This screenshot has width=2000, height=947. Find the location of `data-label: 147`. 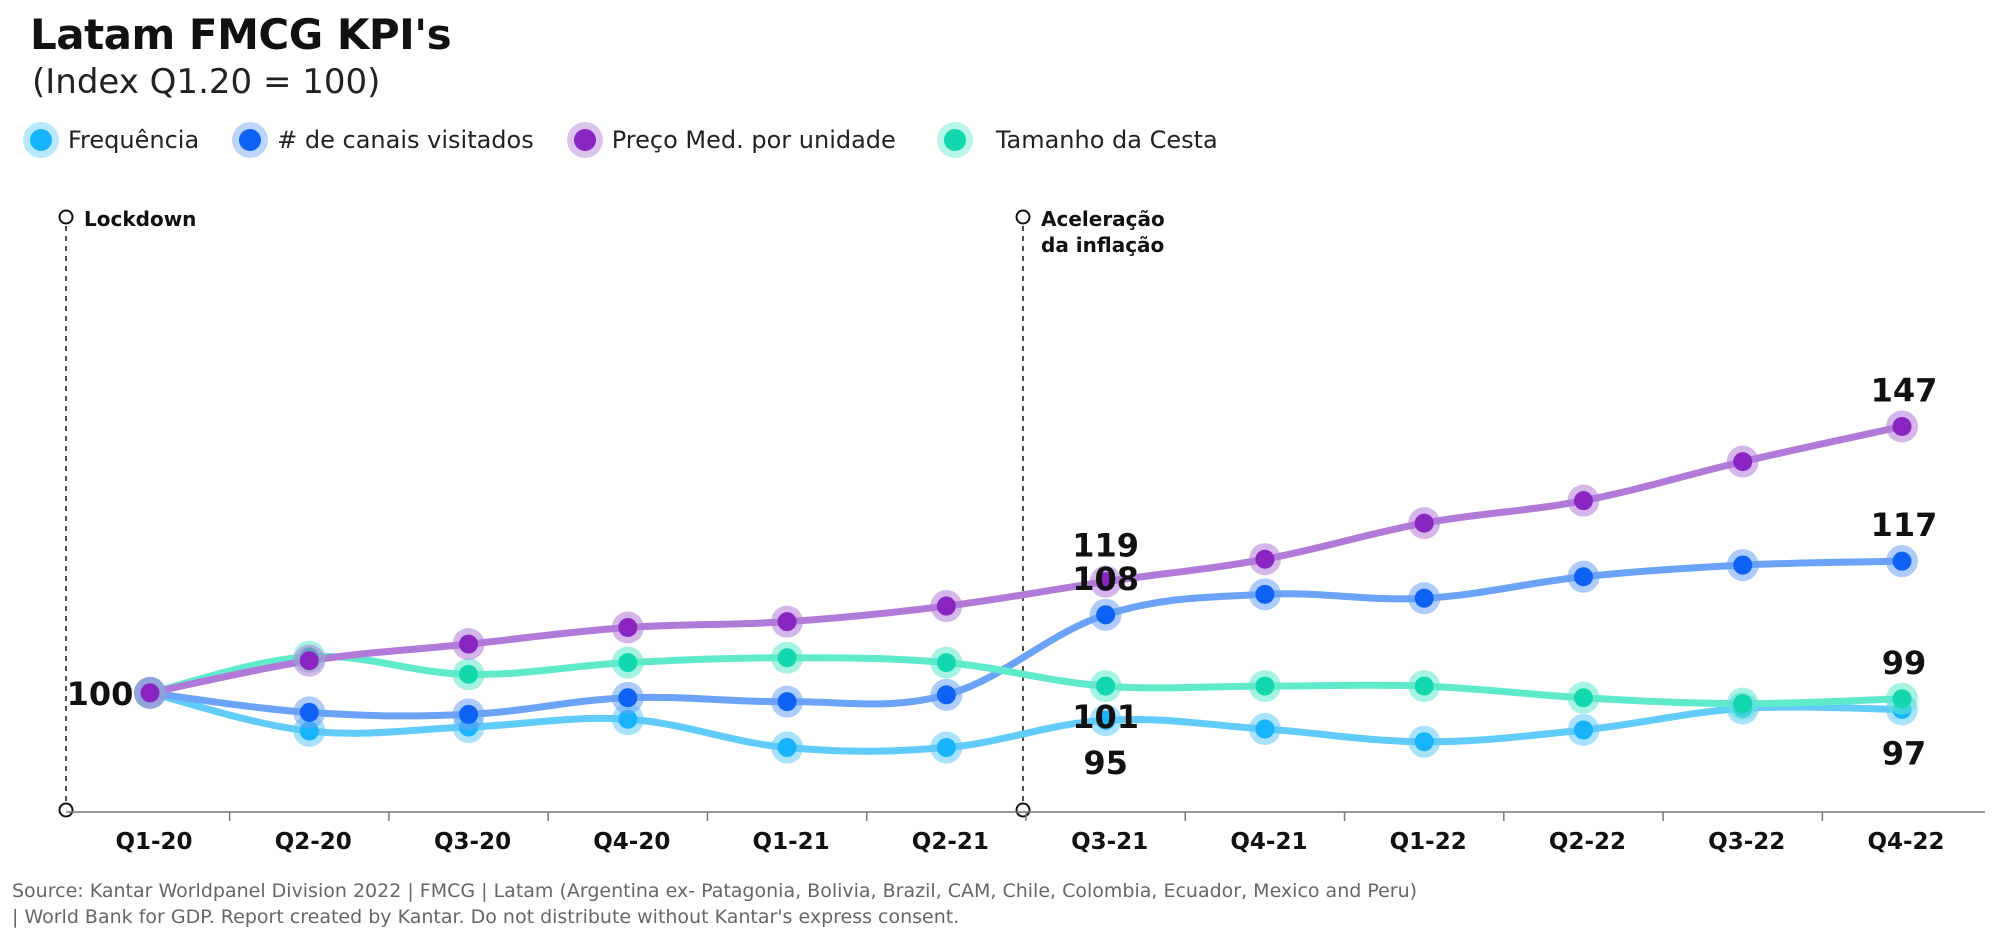

data-label: 147 is located at coordinates (1904, 391).